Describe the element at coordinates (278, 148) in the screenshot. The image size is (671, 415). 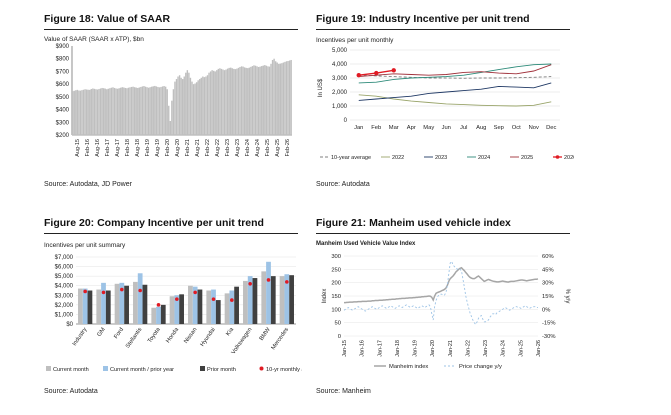
I see `x-tick-label: Aug-25` at that location.